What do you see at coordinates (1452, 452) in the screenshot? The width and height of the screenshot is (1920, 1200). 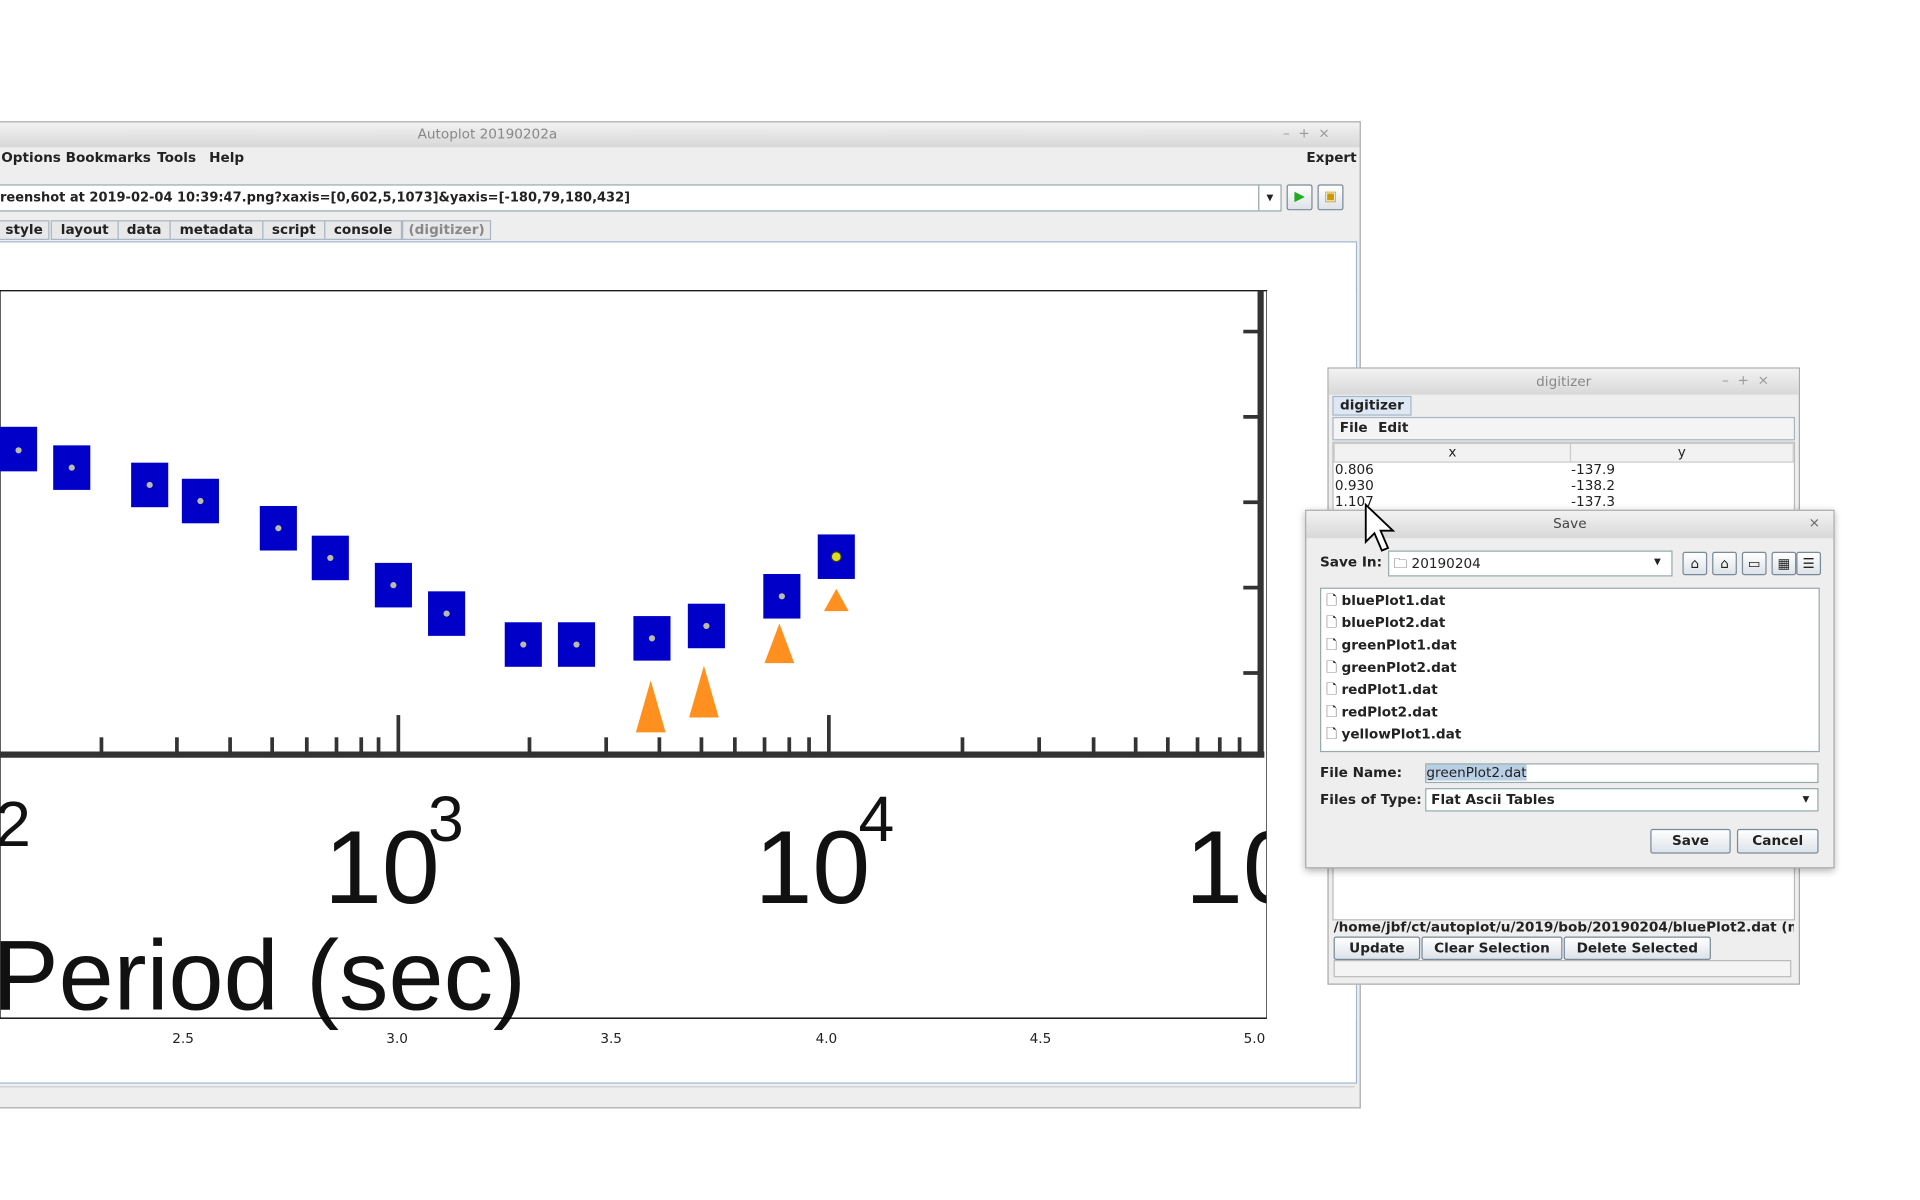 I see `column-header: x` at bounding box center [1452, 452].